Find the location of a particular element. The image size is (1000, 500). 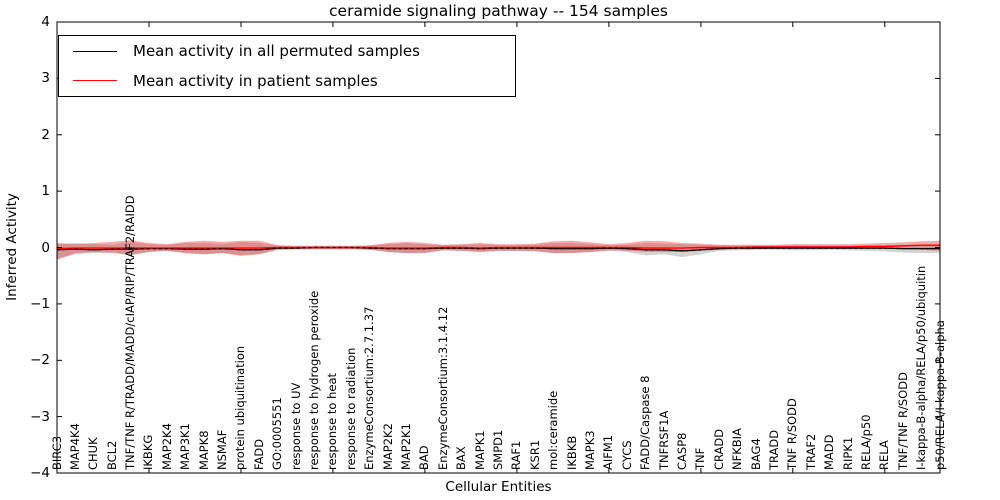

legend-item-permuted: Mean activity in all permuted samples is located at coordinates (287, 51).